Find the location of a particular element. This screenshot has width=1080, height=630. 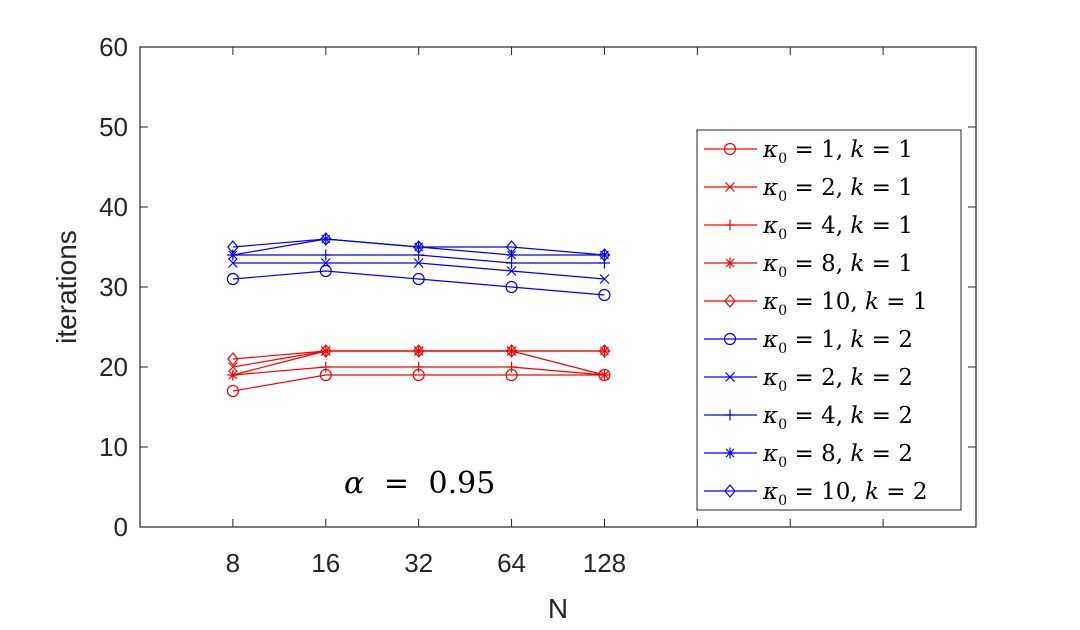

legend-label: κ0 = 1, k = 1 is located at coordinates (837, 152).